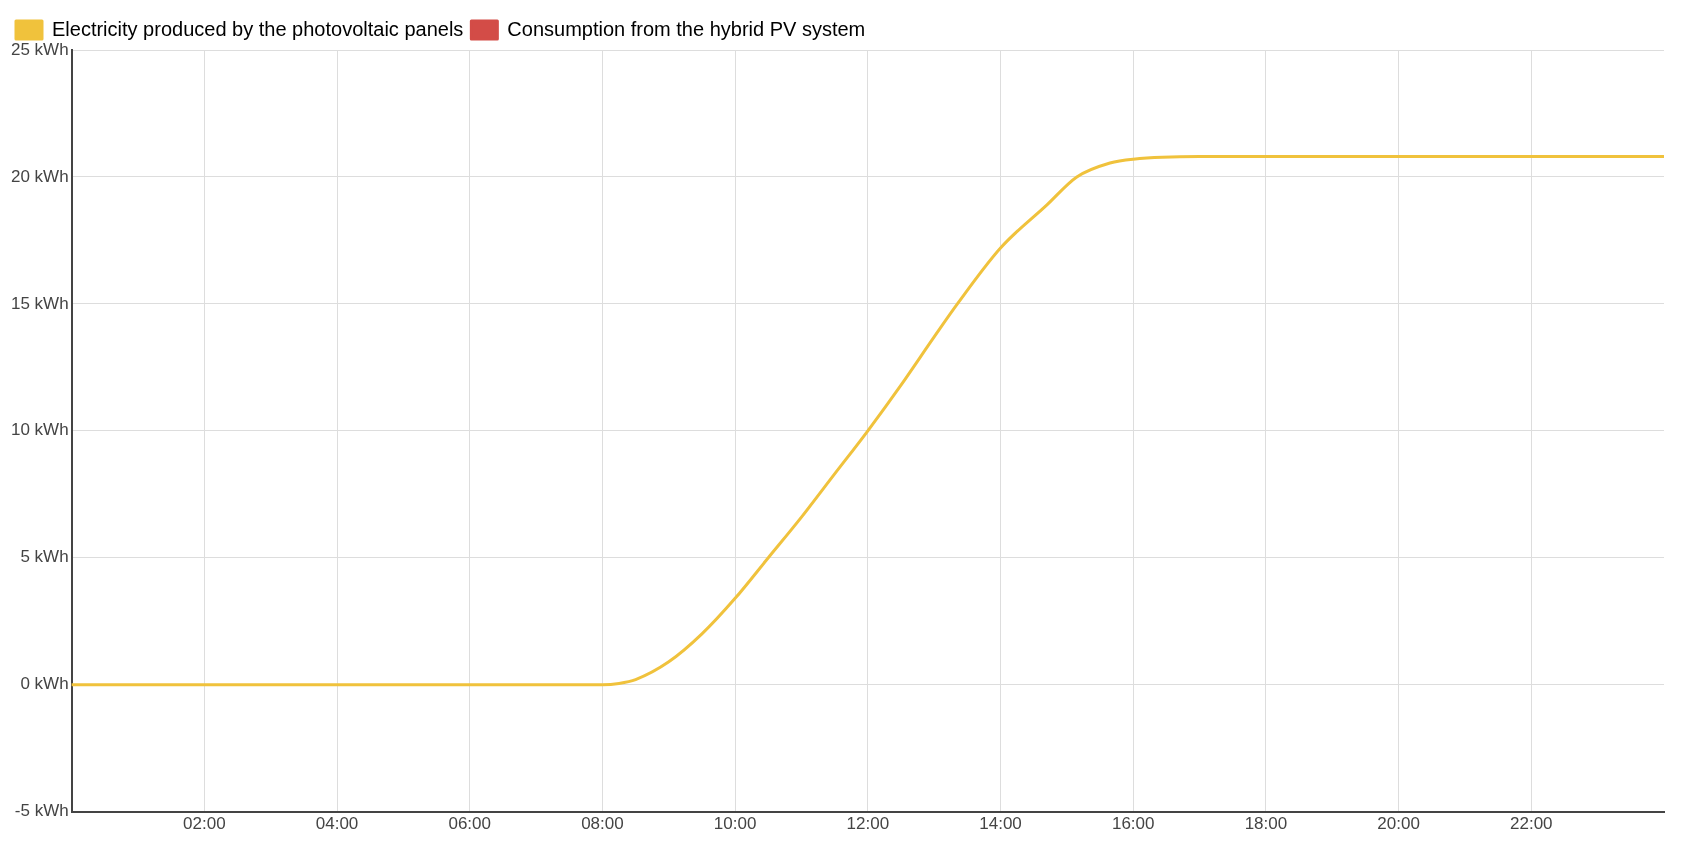 The height and width of the screenshot is (854, 1683). Describe the element at coordinates (44, 557) in the screenshot. I see `y-tick-label: 5 kWh` at that location.